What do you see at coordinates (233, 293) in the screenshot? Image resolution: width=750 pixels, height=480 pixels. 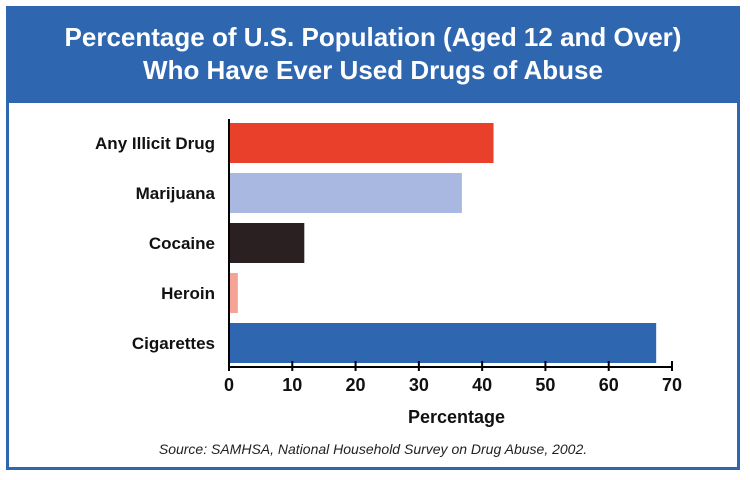 I see `bar-heroin` at bounding box center [233, 293].